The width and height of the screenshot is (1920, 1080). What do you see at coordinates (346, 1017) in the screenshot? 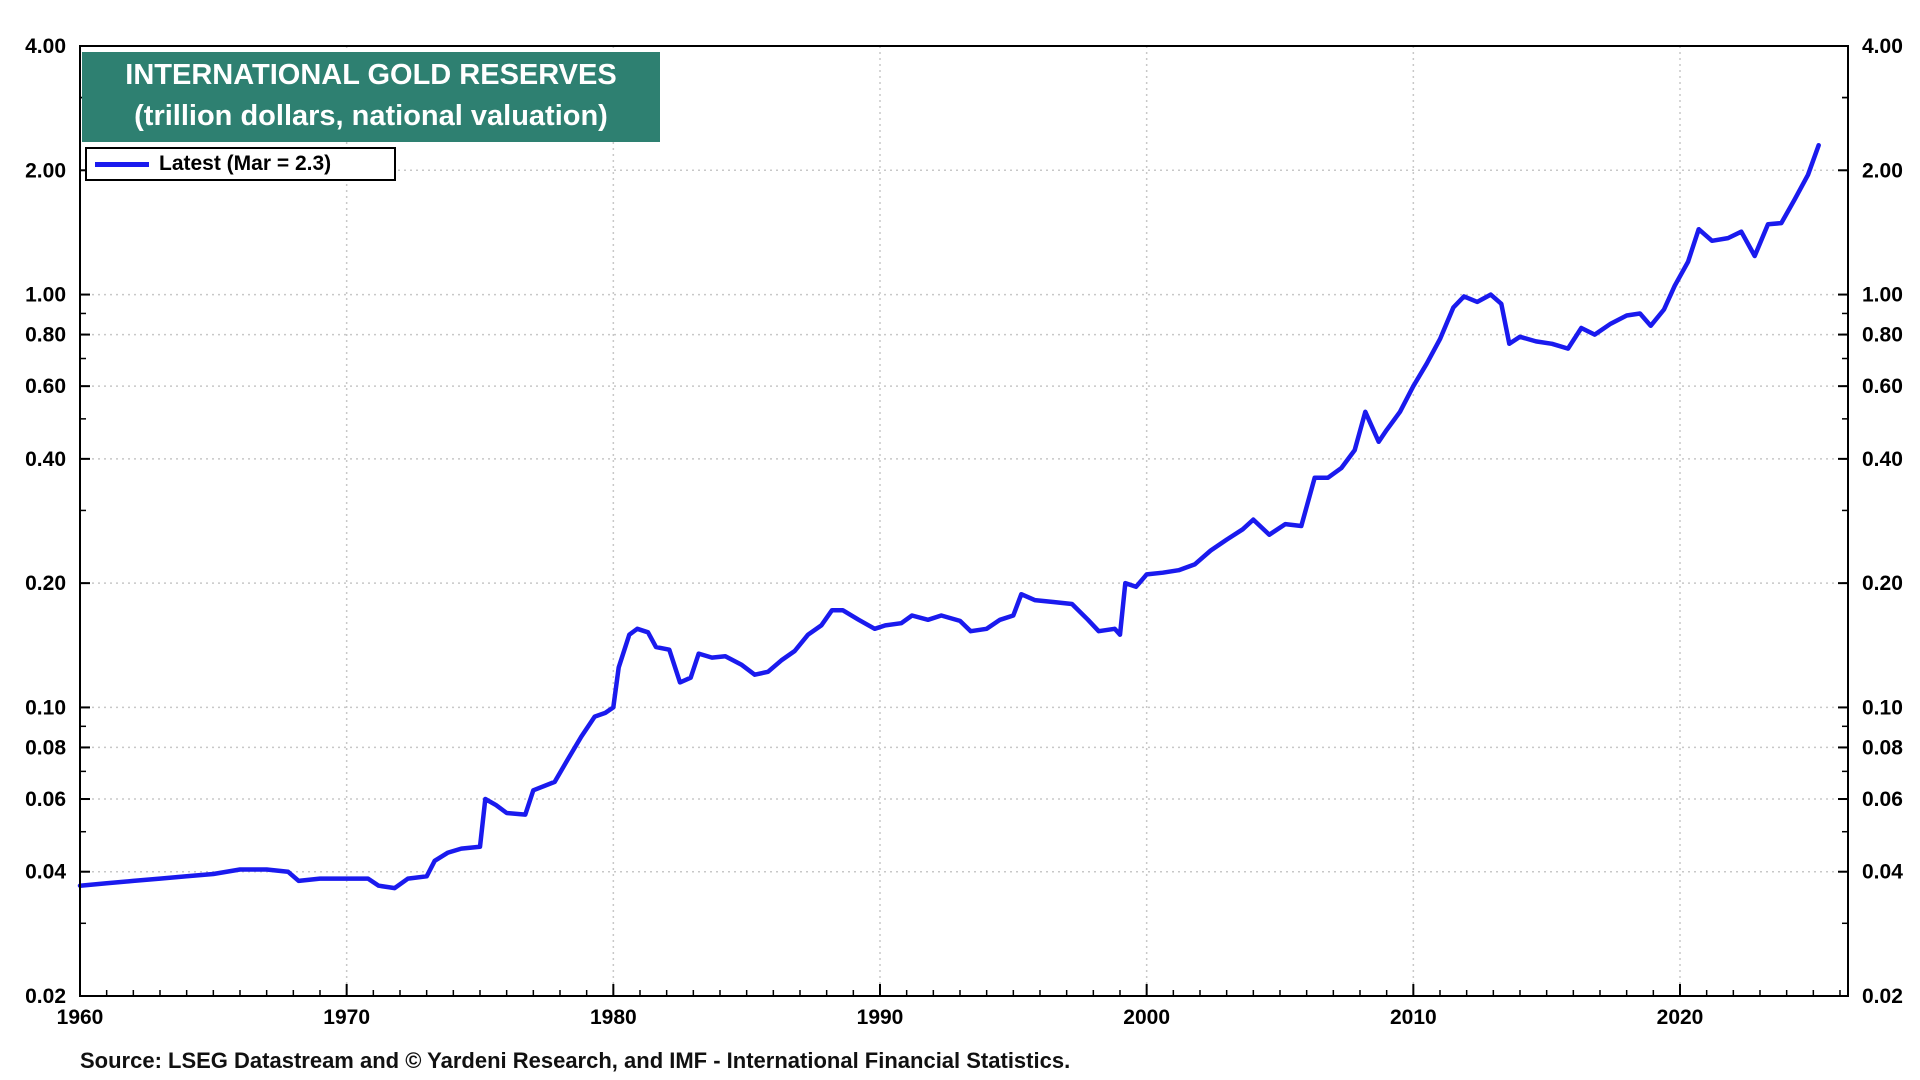
I see `x-tick-label: 1970` at bounding box center [346, 1017].